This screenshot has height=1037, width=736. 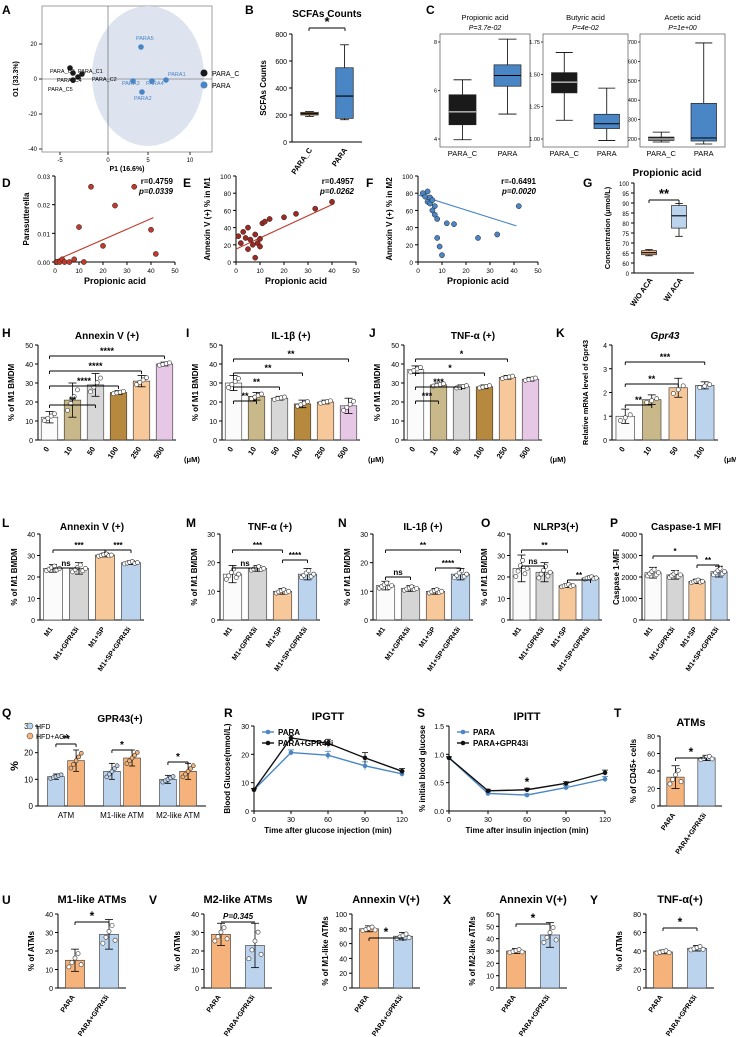 I want to click on panel-subtitle: Propionic acid, so click(x=484, y=17).